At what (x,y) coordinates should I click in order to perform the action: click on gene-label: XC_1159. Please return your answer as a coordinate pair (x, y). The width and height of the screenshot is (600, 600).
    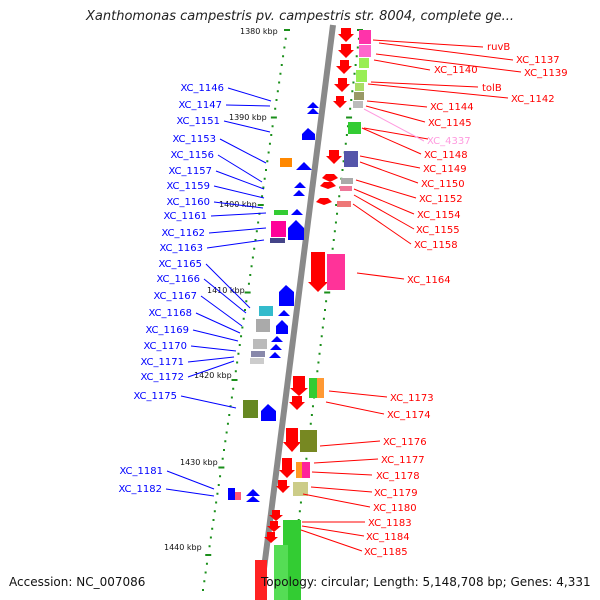
    Looking at the image, I should click on (188, 186).